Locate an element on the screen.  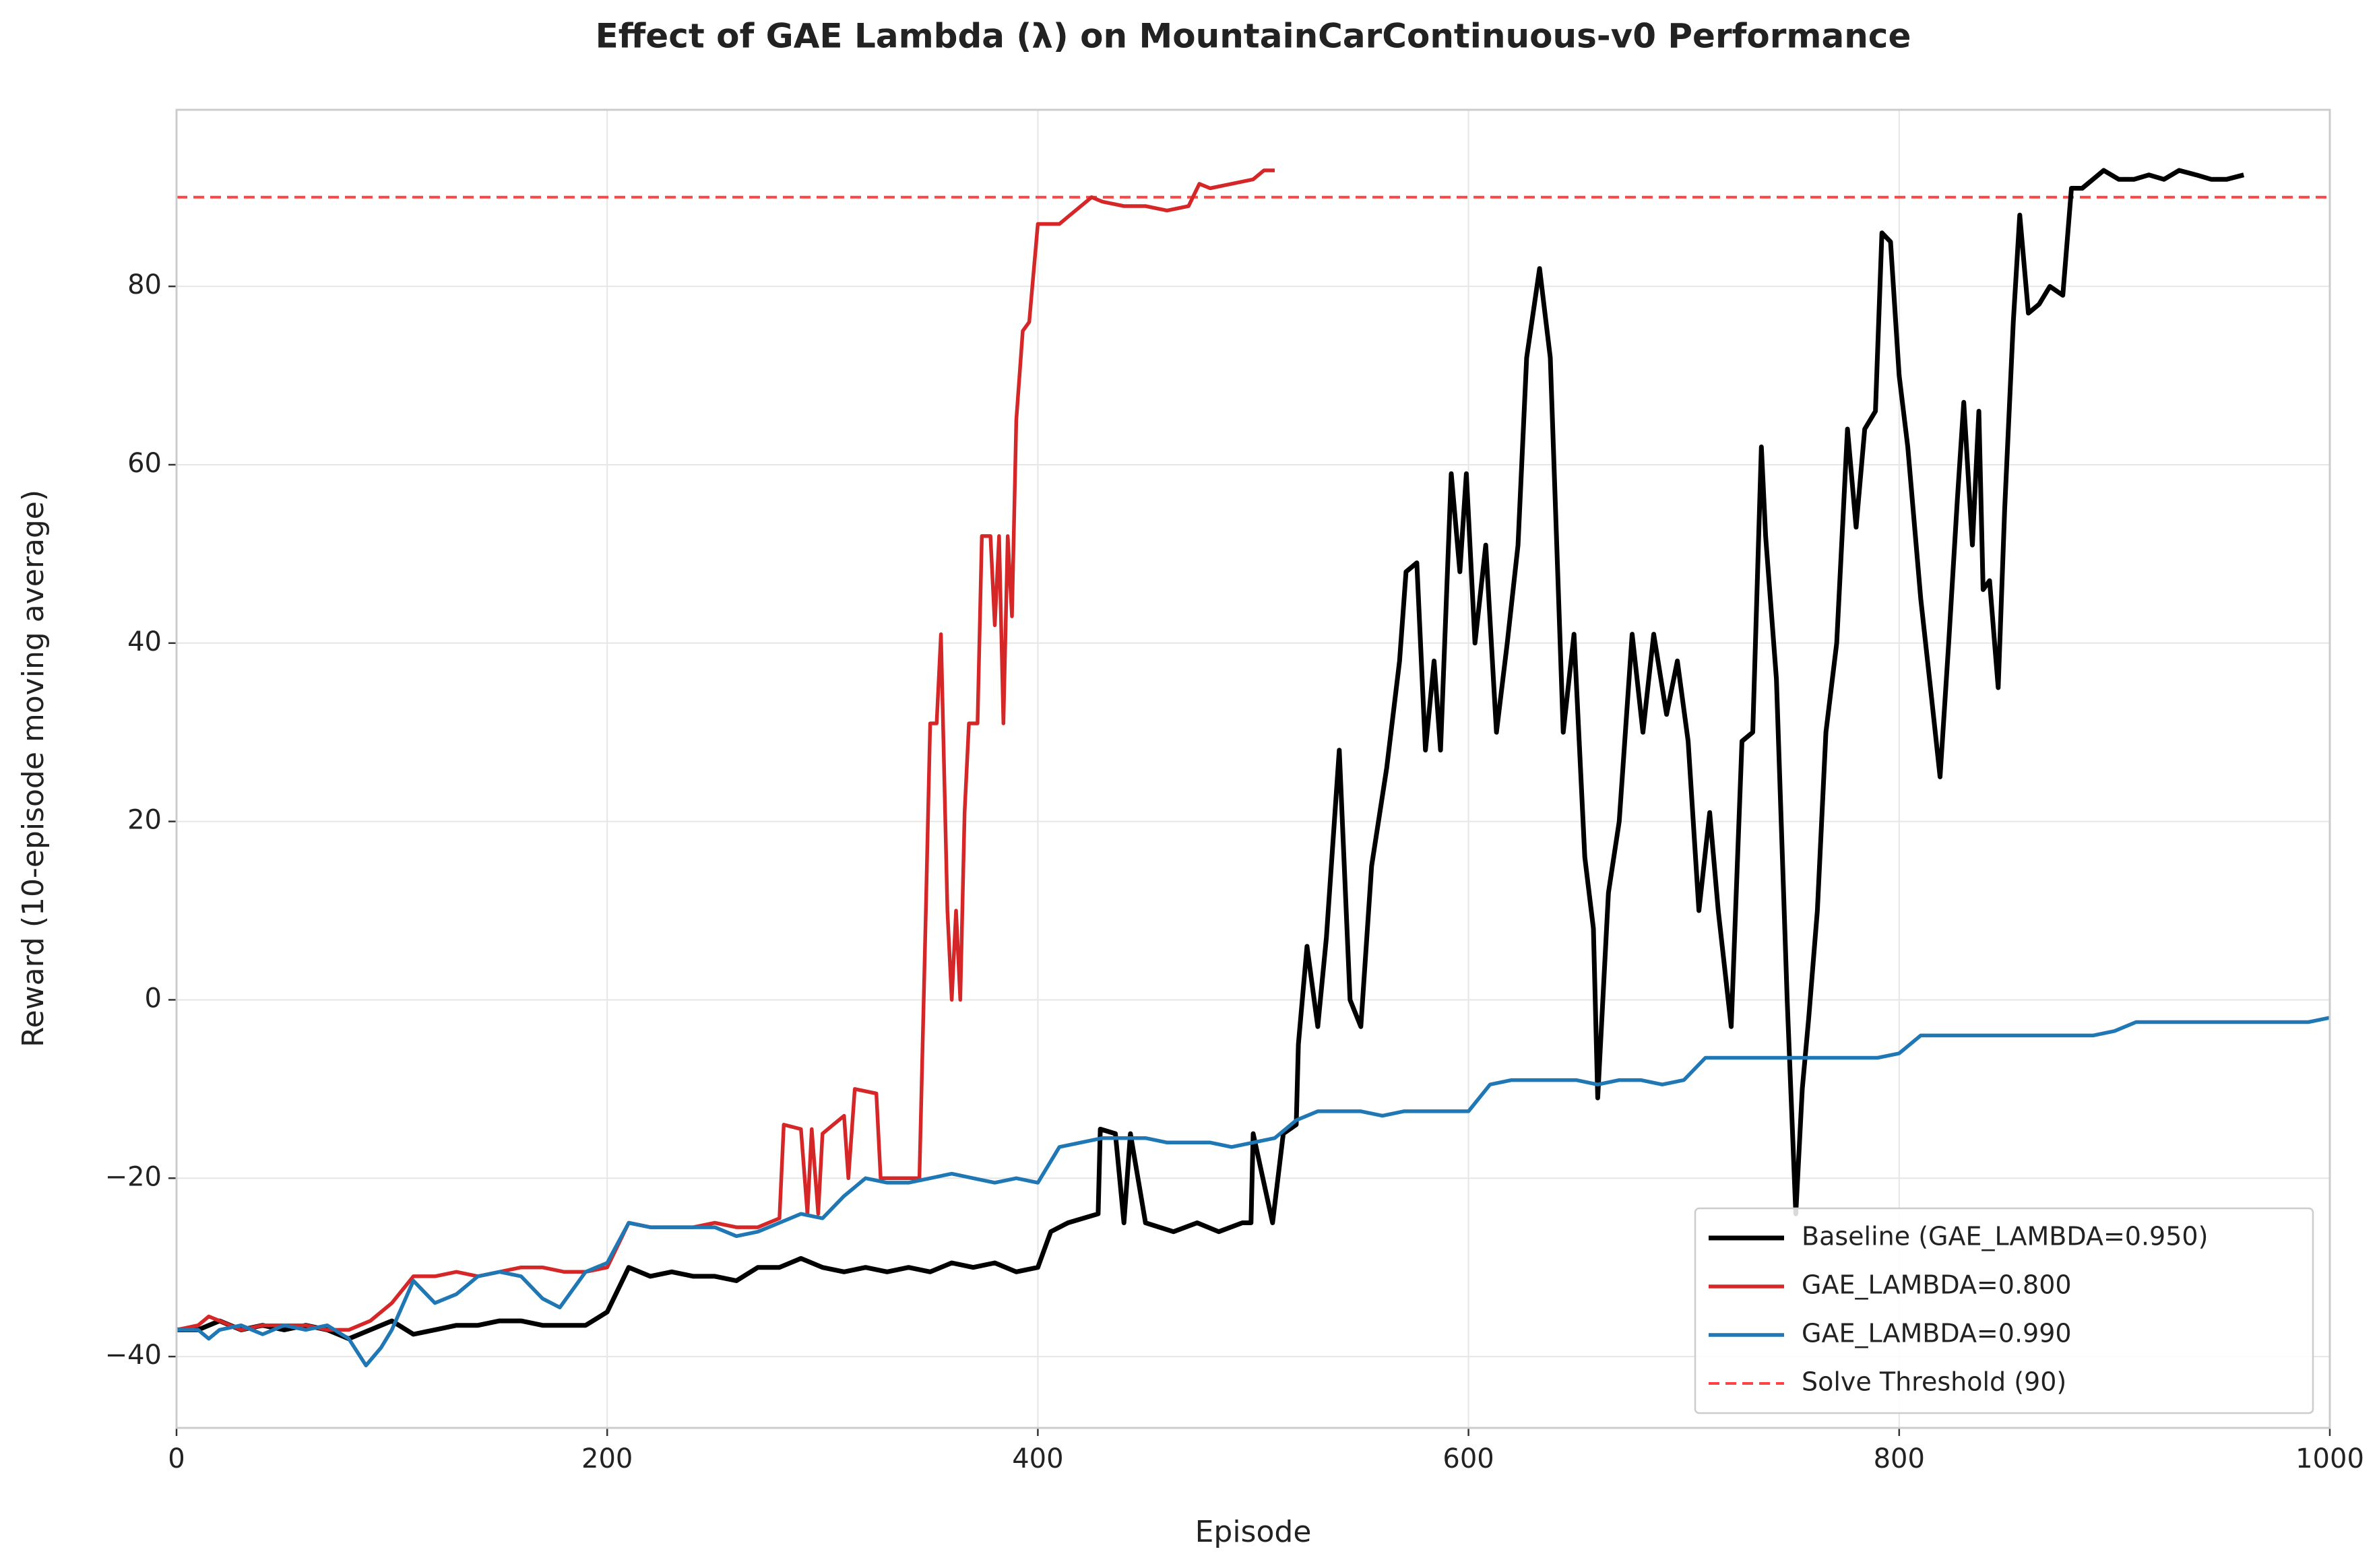
y-tick-label: 40 is located at coordinates (145, 641).